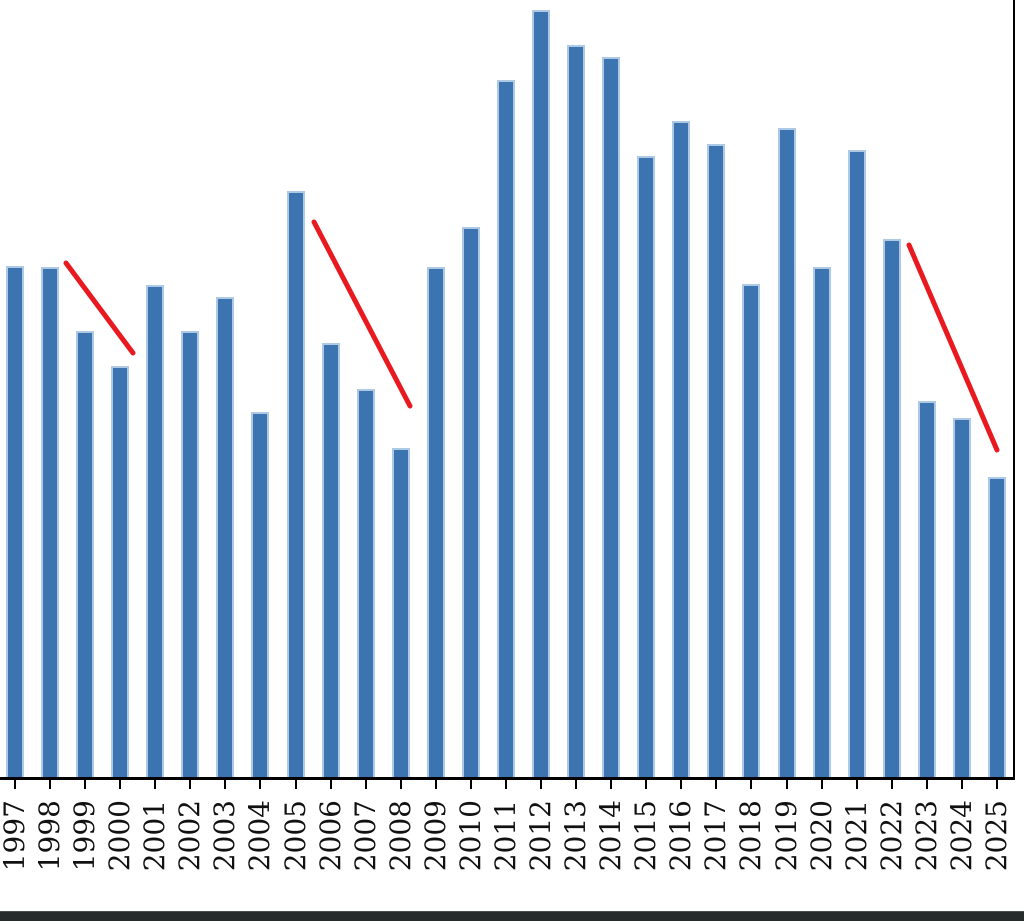 This screenshot has height=921, width=1024. What do you see at coordinates (505, 836) in the screenshot?
I see `x-tick-label-2011: 2011` at bounding box center [505, 836].